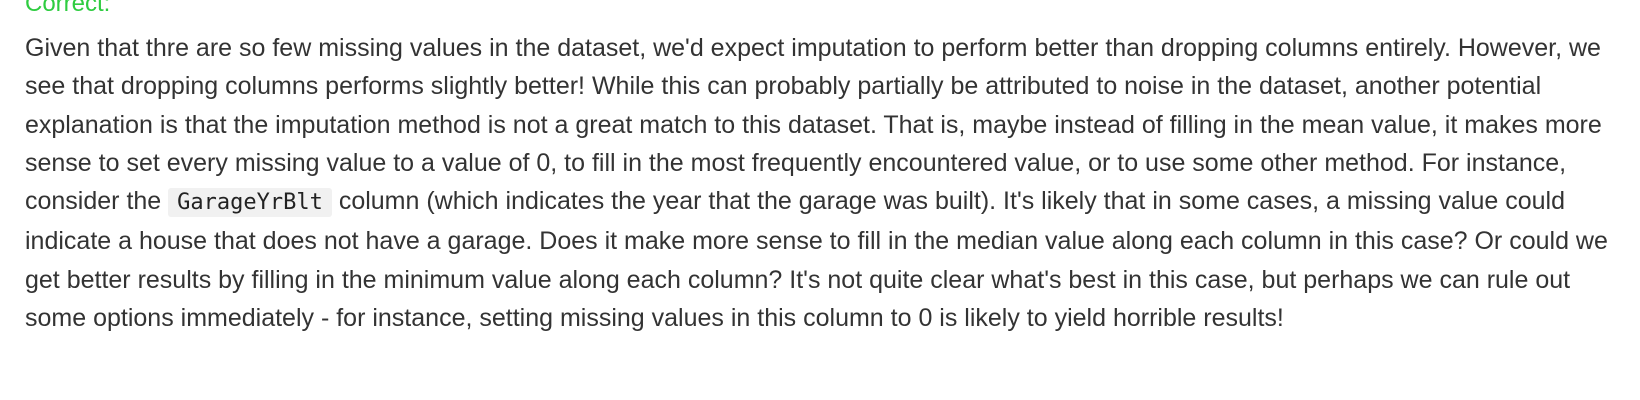  Describe the element at coordinates (68, 8) in the screenshot. I see `correct-status-label: Correct:` at that location.